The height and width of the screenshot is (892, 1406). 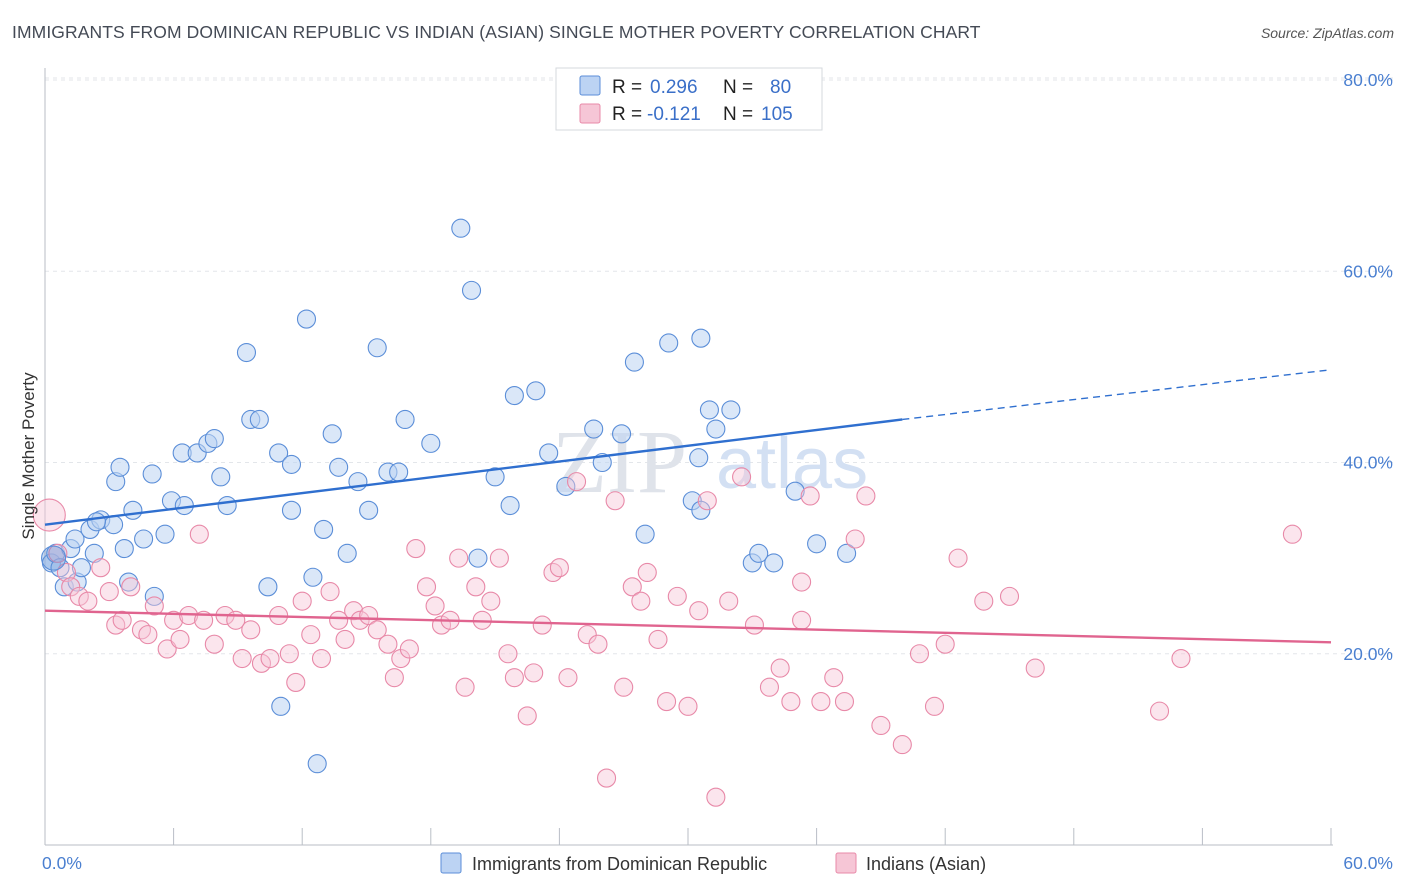 I want to click on x-ticks, so click(x=688, y=836).